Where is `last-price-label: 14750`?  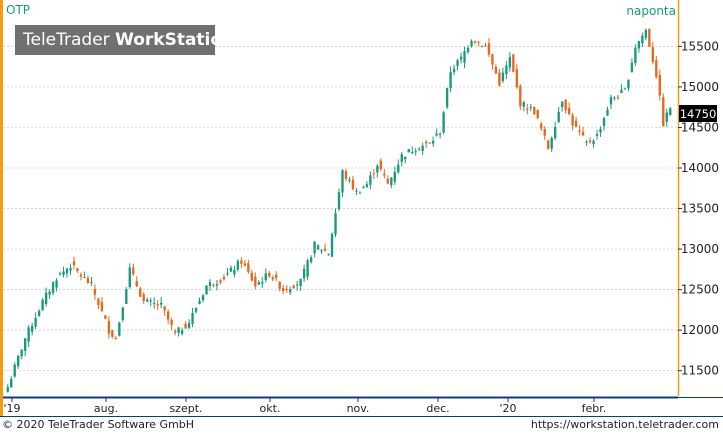 last-price-label: 14750 is located at coordinates (698, 114).